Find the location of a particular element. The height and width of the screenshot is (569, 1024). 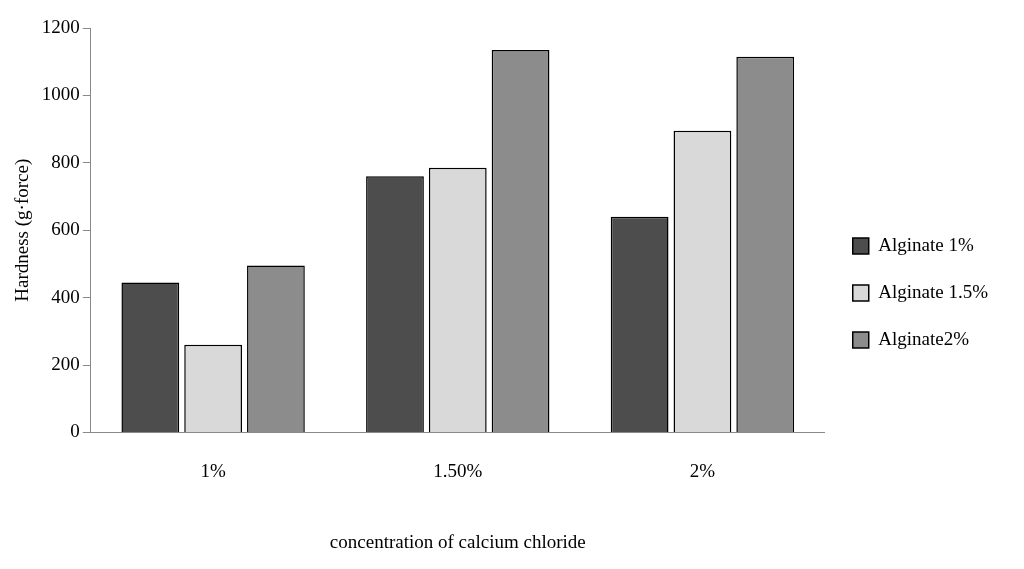

legend-label: Alginate 1% is located at coordinates (926, 244).